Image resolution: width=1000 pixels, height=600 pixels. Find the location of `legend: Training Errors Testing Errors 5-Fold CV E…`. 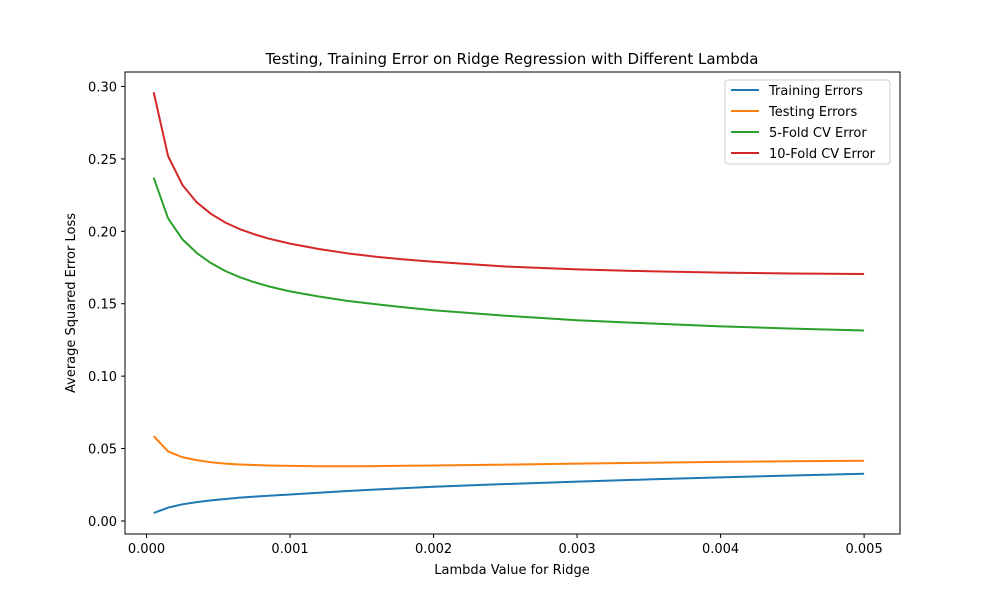

legend: Training Errors Testing Errors 5-Fold CV E… is located at coordinates (807, 122).